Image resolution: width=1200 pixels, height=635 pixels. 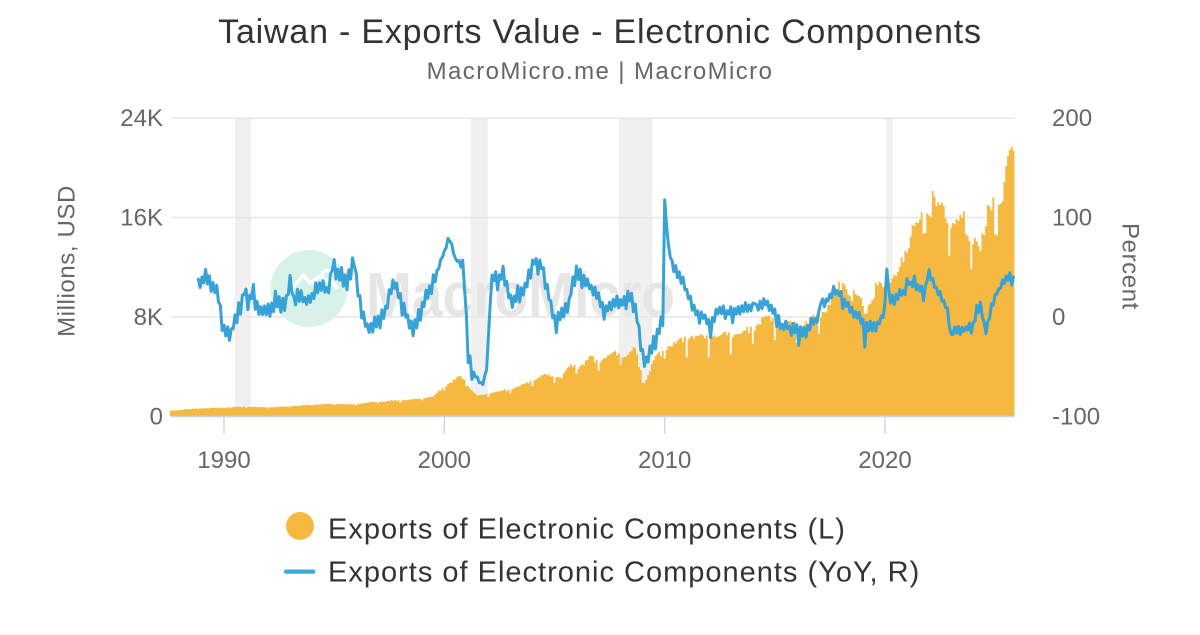 I want to click on svg-text: MacroMicro.me | MacroMicro, so click(x=600, y=71).